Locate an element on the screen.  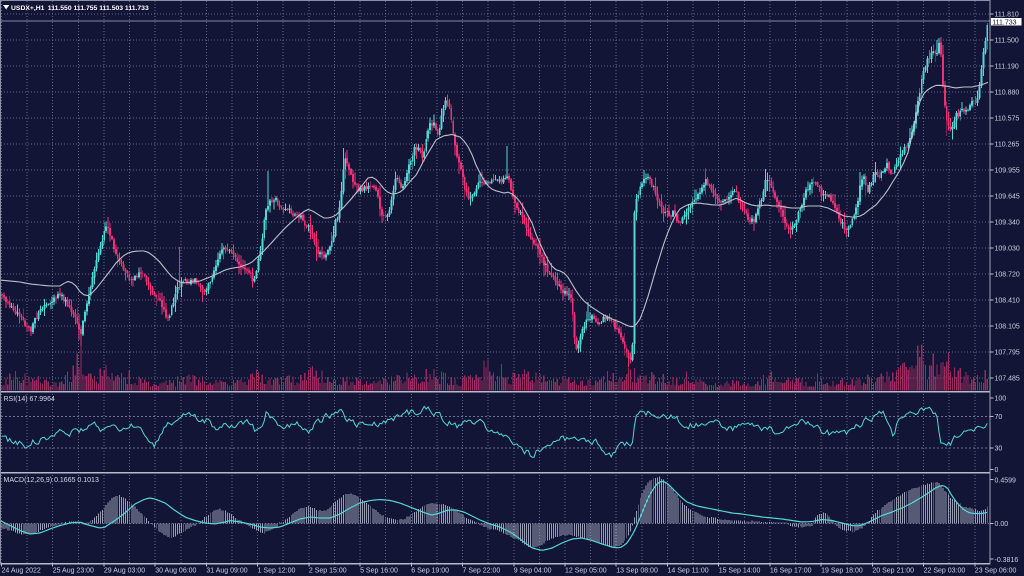
svg-text: 0.4599 is located at coordinates (1006, 480).